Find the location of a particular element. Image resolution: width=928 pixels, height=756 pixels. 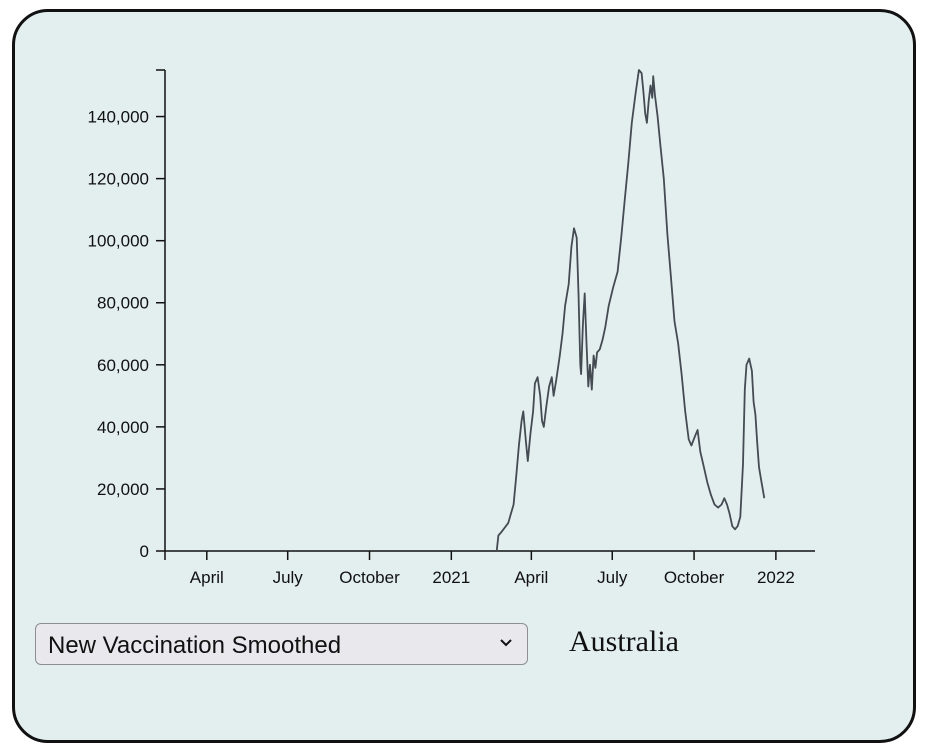

metric-select: New Vaccination Smoothed is located at coordinates (281, 644).